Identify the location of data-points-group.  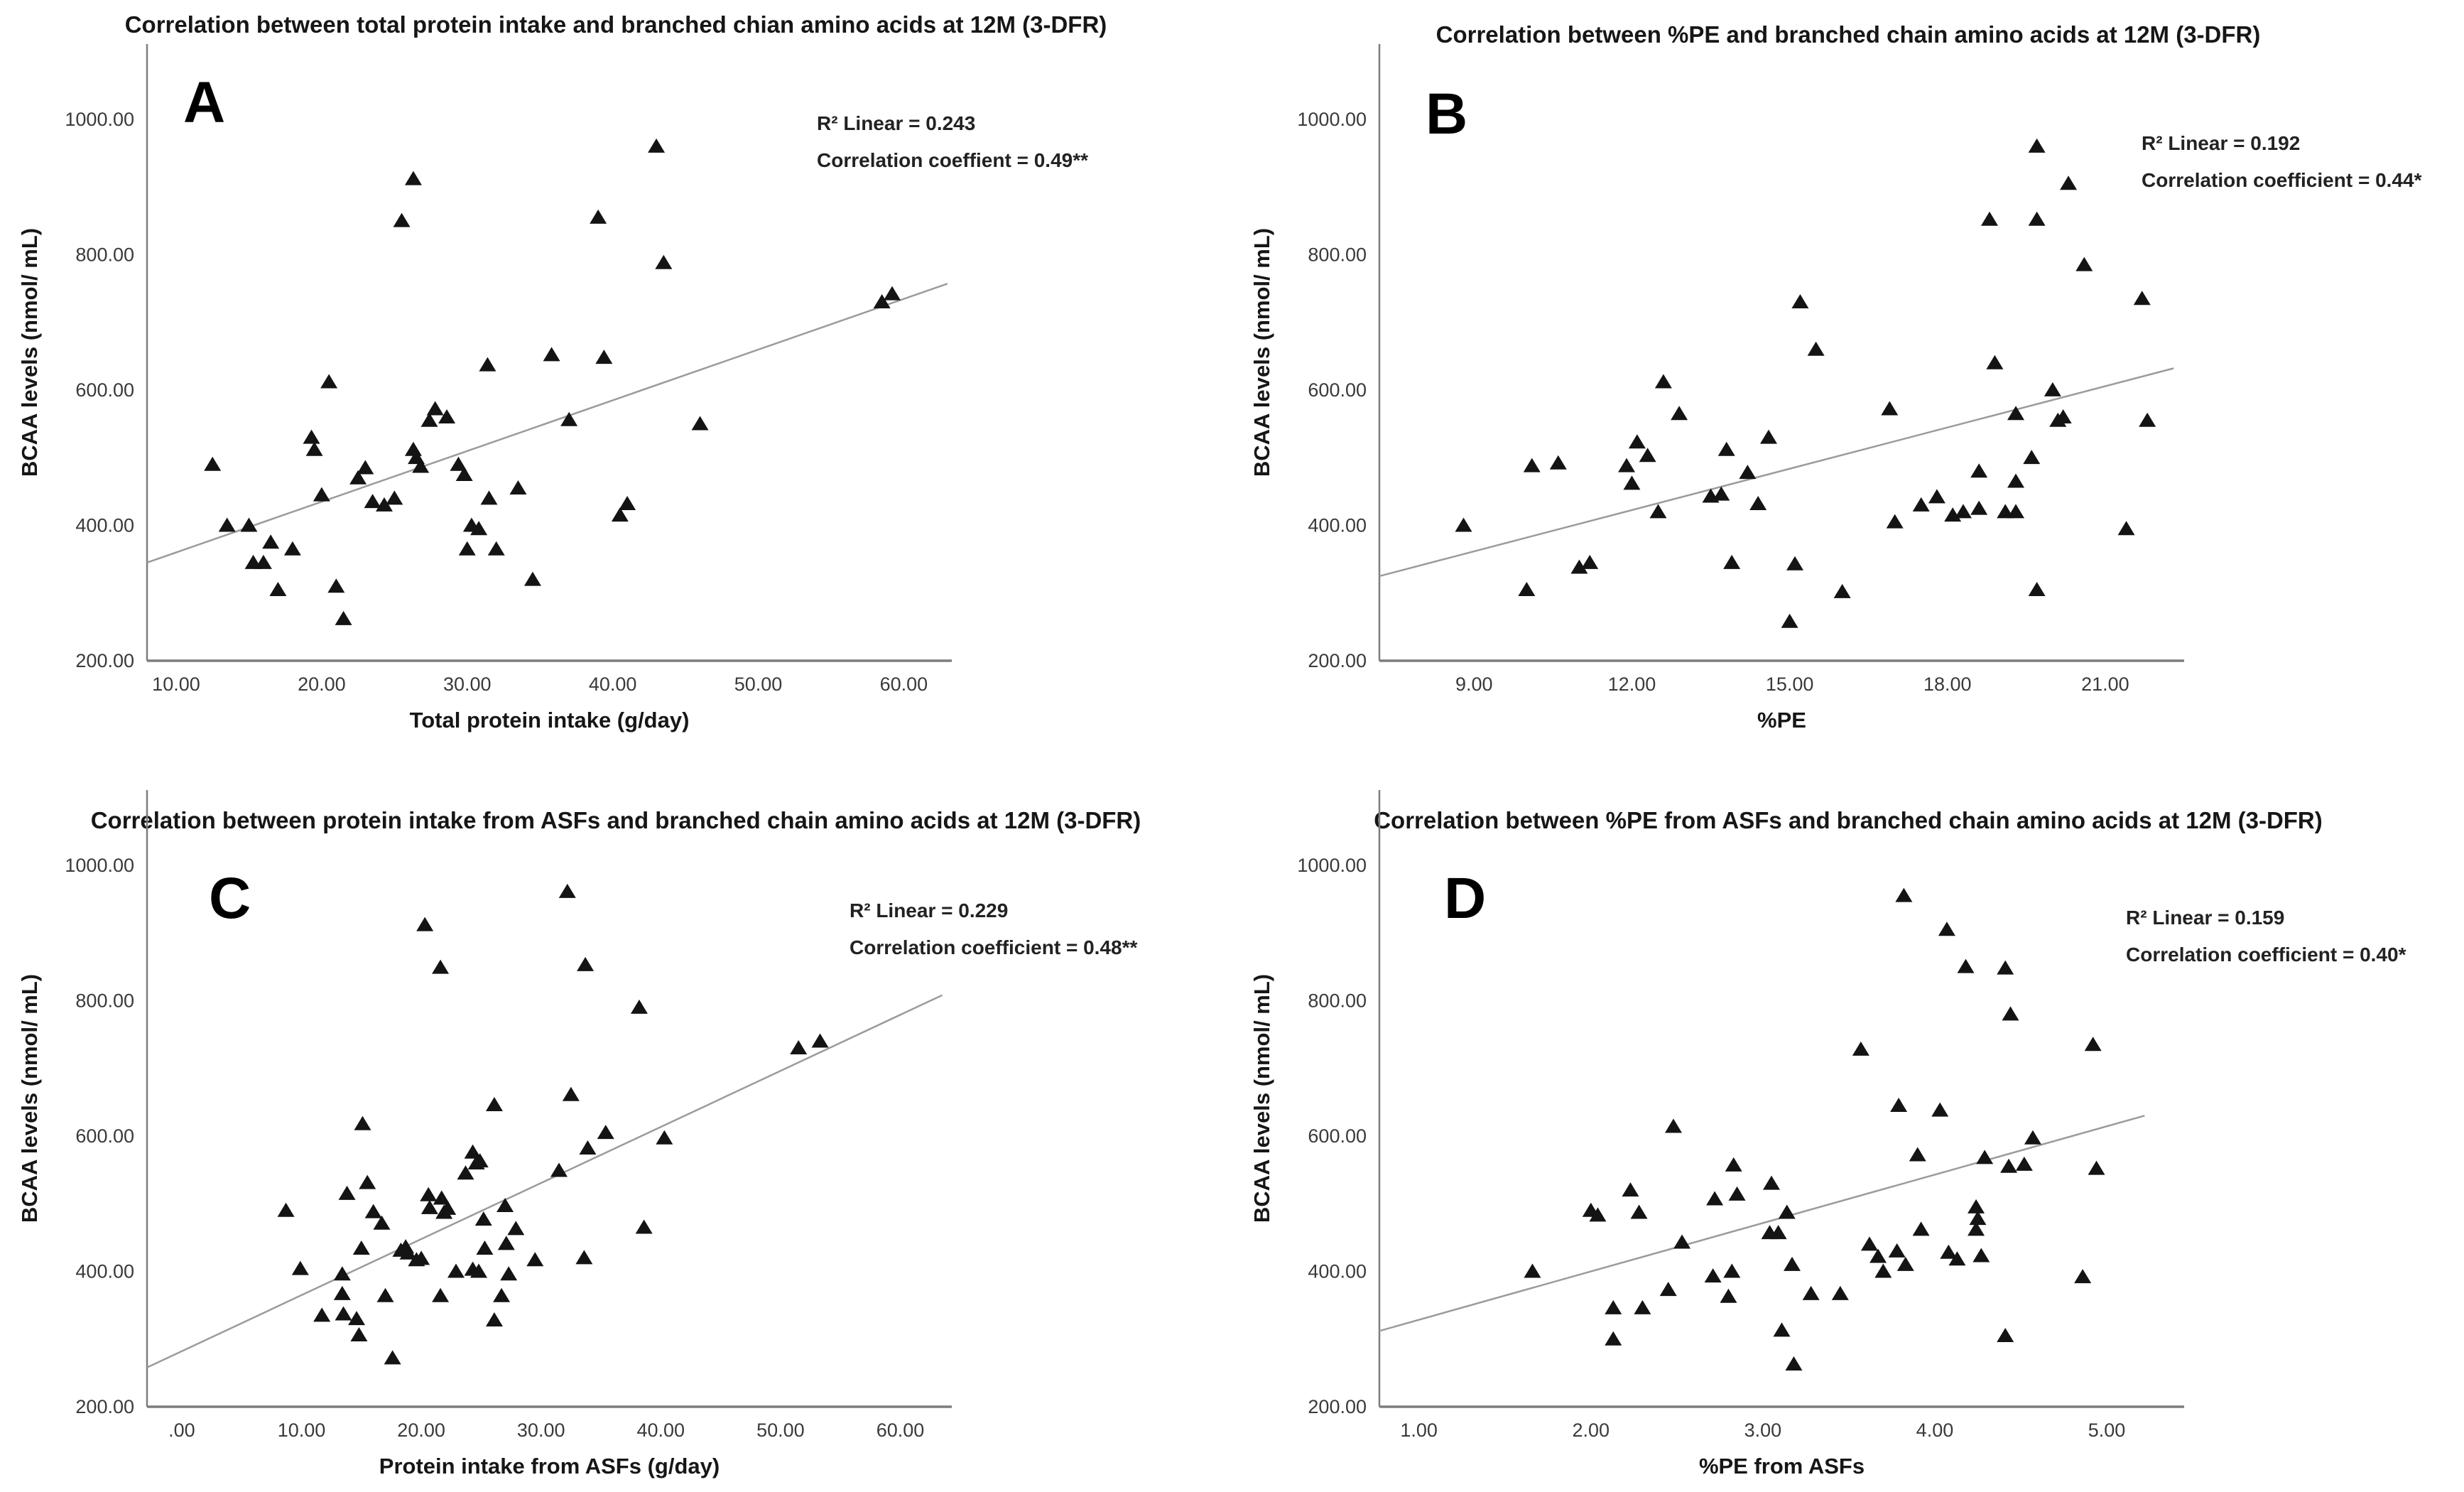
(553, 1124).